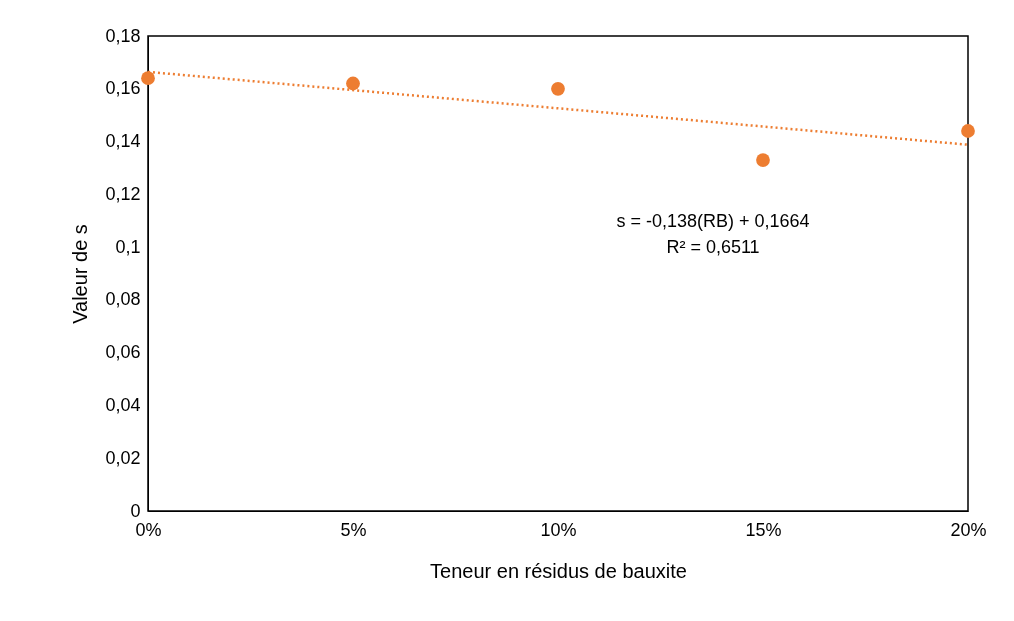  I want to click on x-axis-title: Teneur en résidus de bauxite, so click(558, 570).